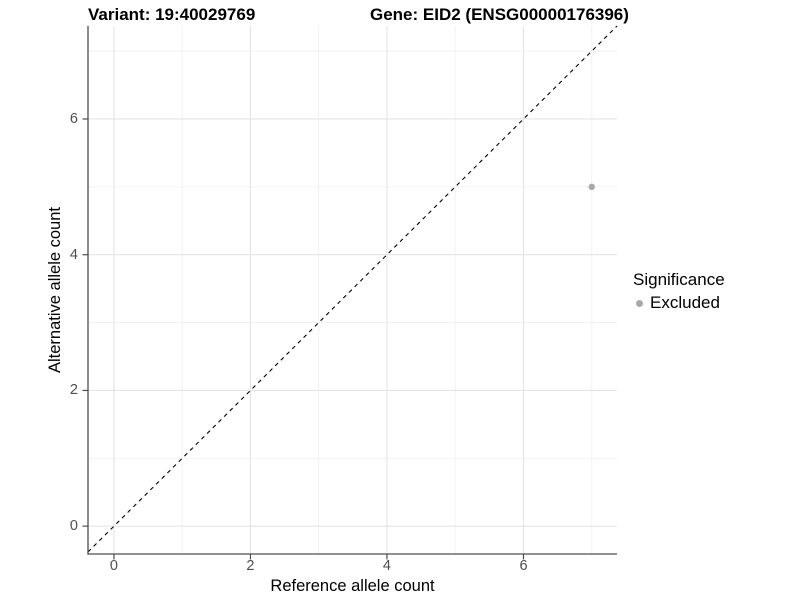 The image size is (800, 600). I want to click on x-tick-label: 6, so click(523, 566).